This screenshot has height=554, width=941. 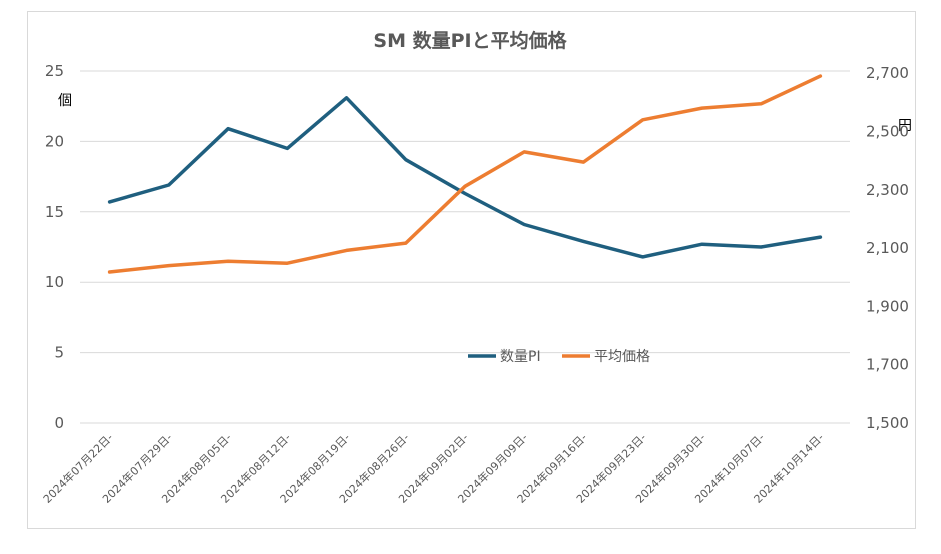 I want to click on right-tick-label: 2,500, so click(x=887, y=131).